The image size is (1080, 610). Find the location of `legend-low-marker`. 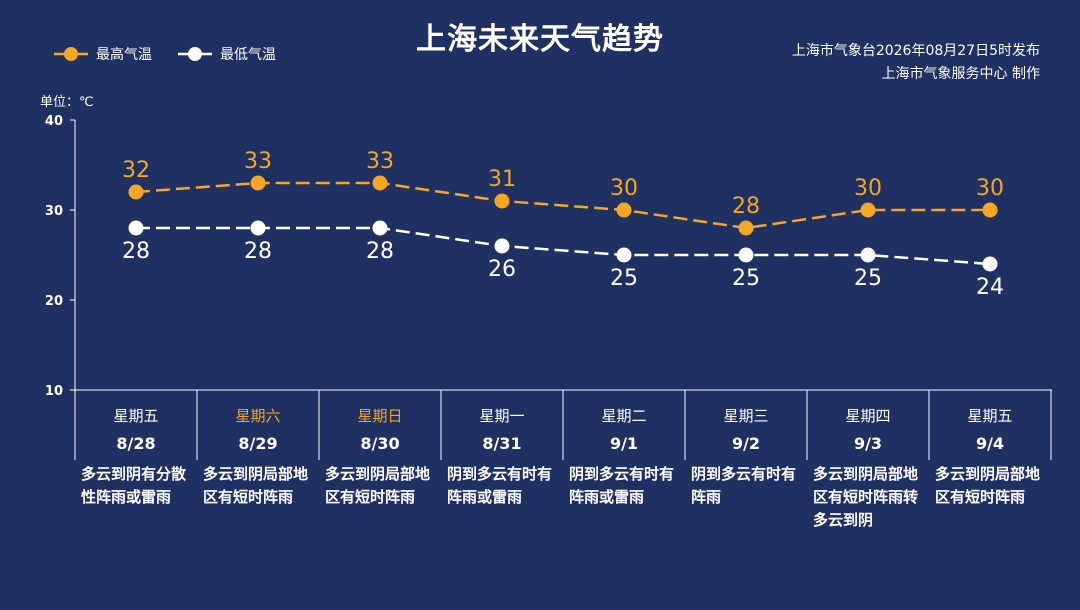

legend-low-marker is located at coordinates (195, 54).